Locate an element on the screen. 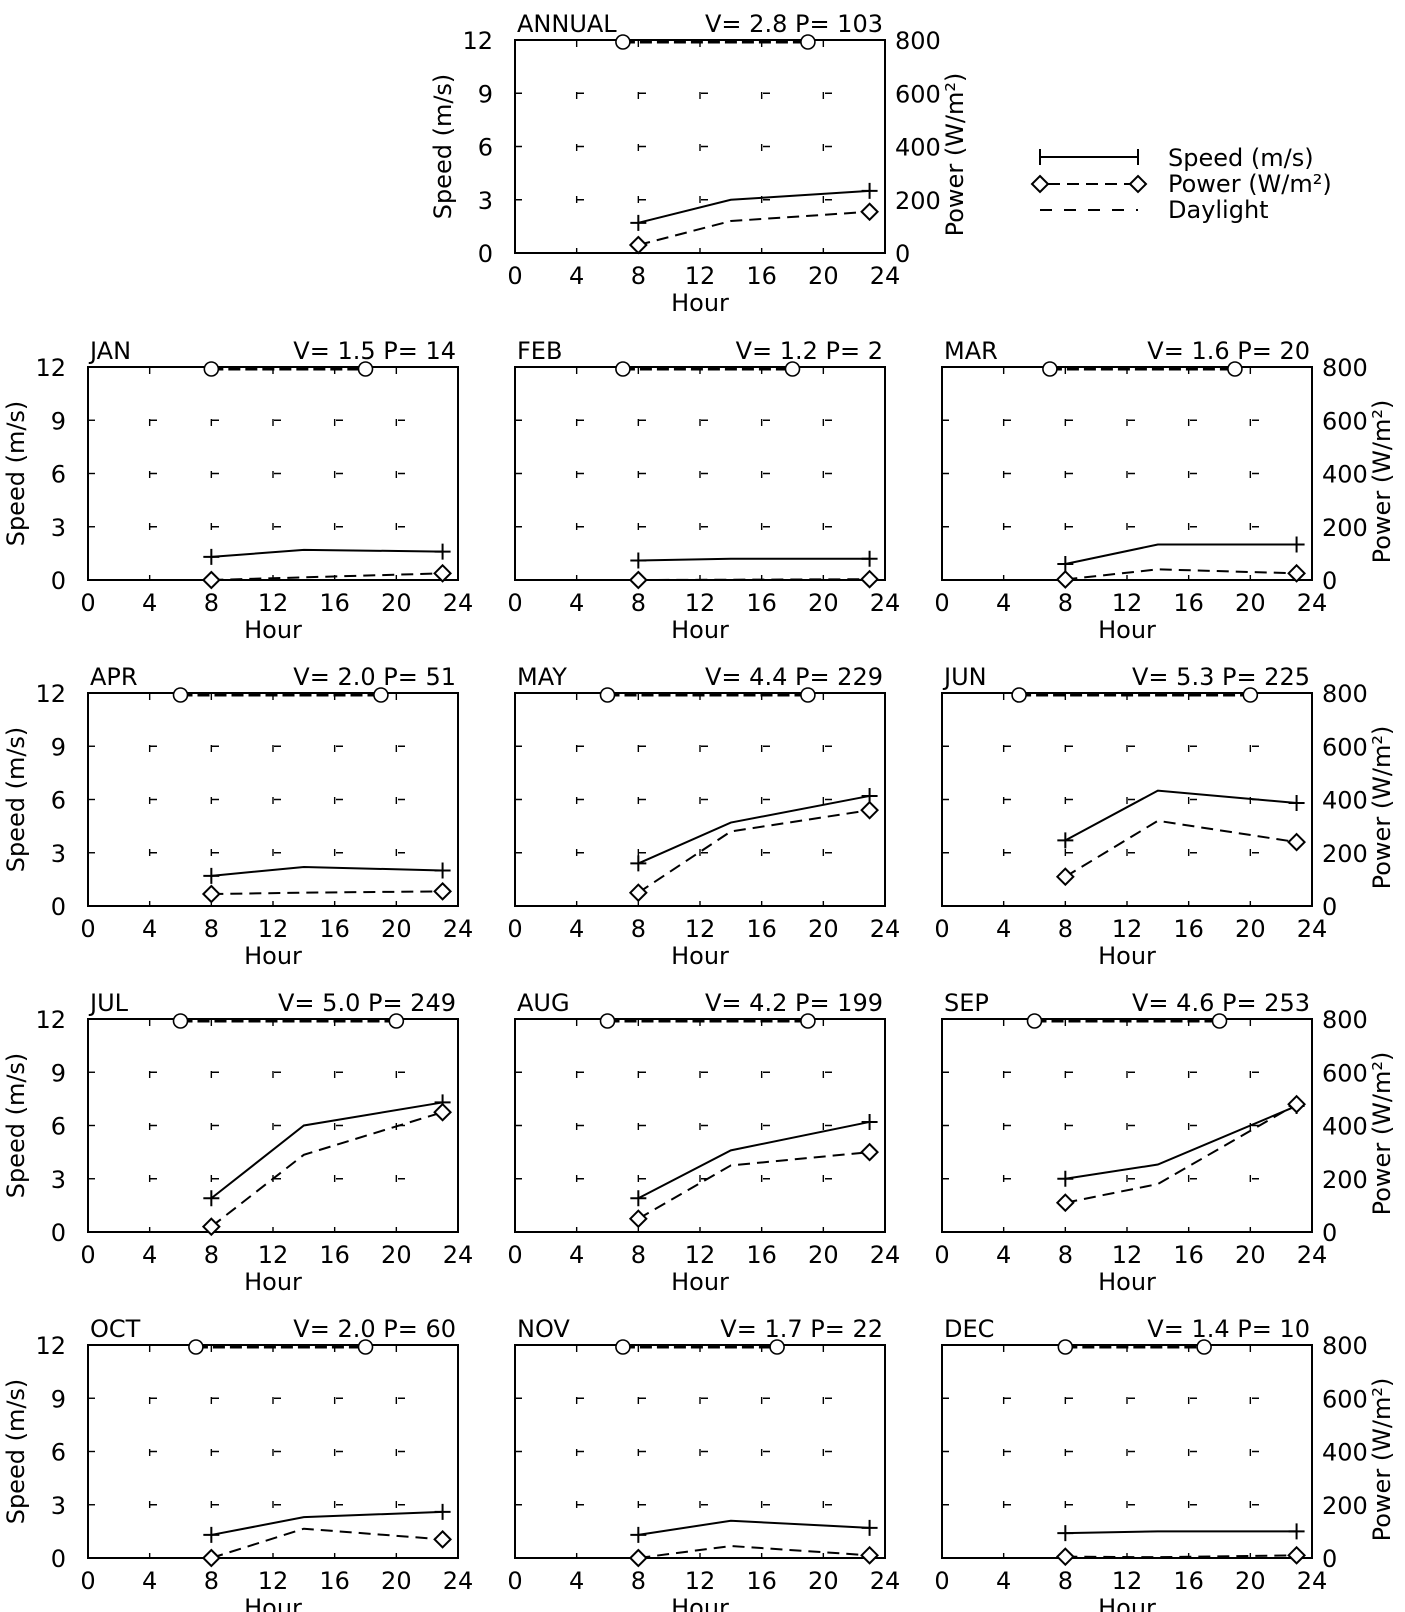 The height and width of the screenshot is (1612, 1405). y-tick-label: 0 is located at coordinates (58, 1559).